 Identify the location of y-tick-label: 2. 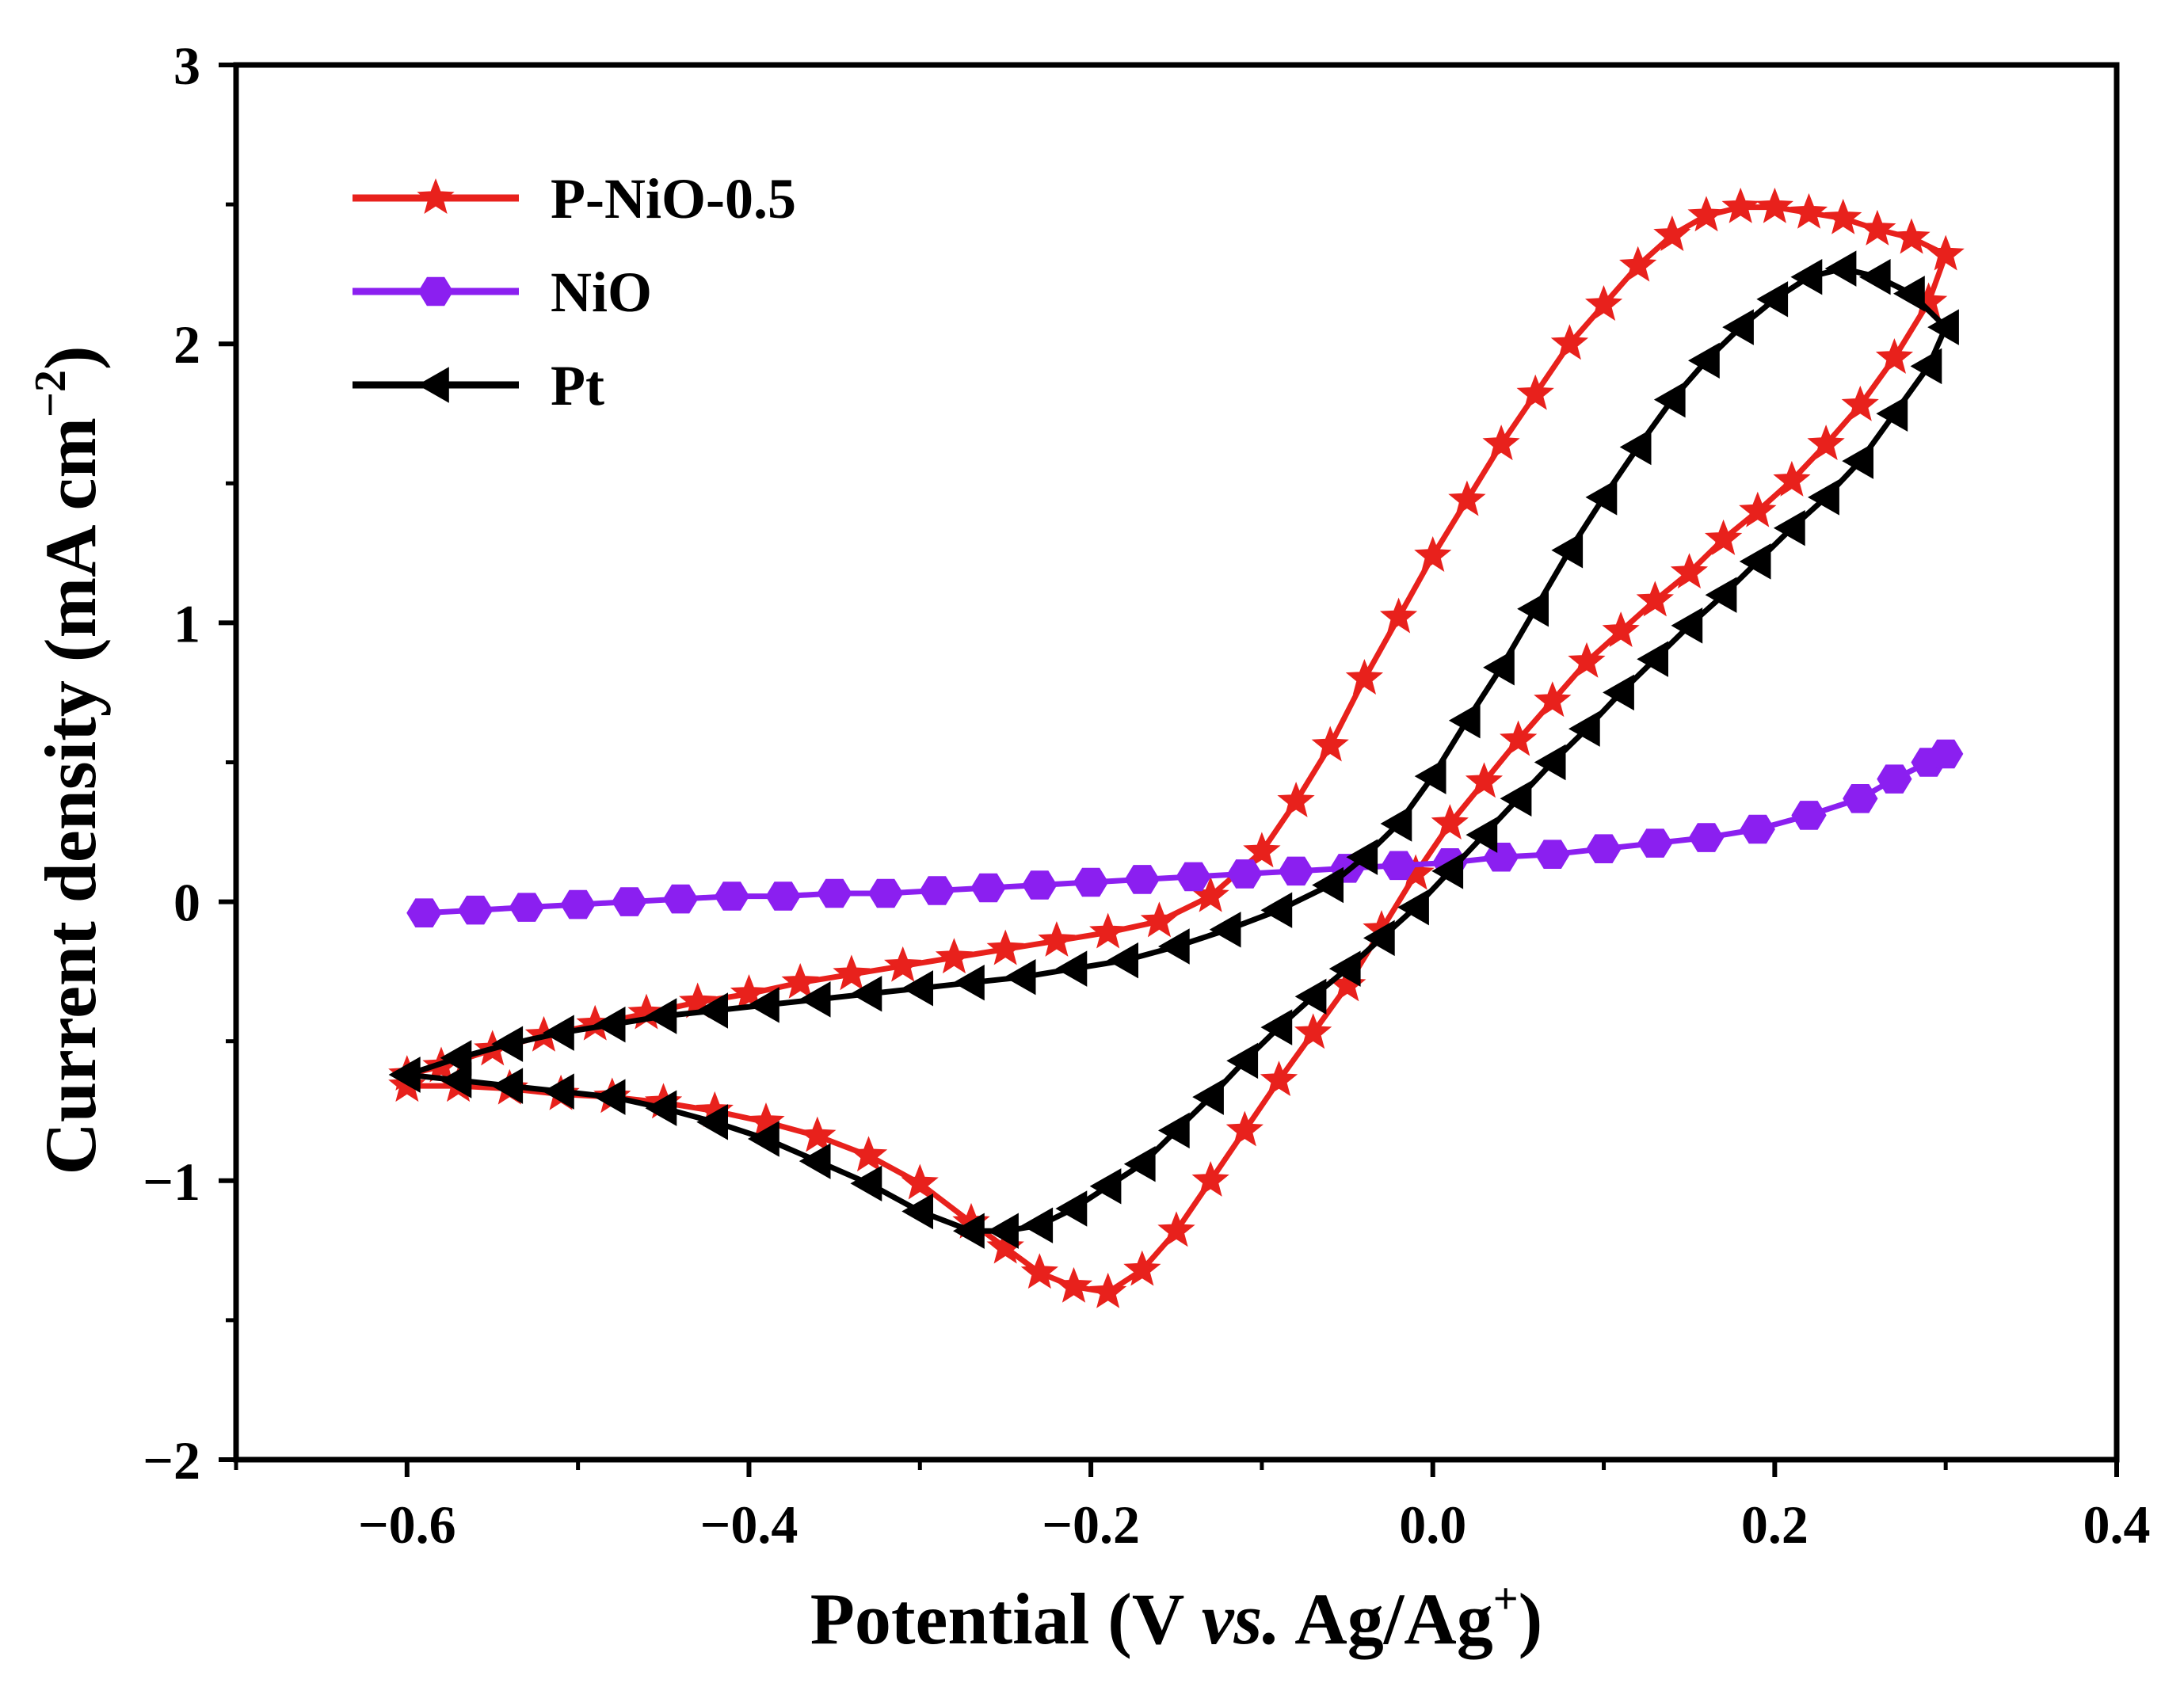
(186, 344).